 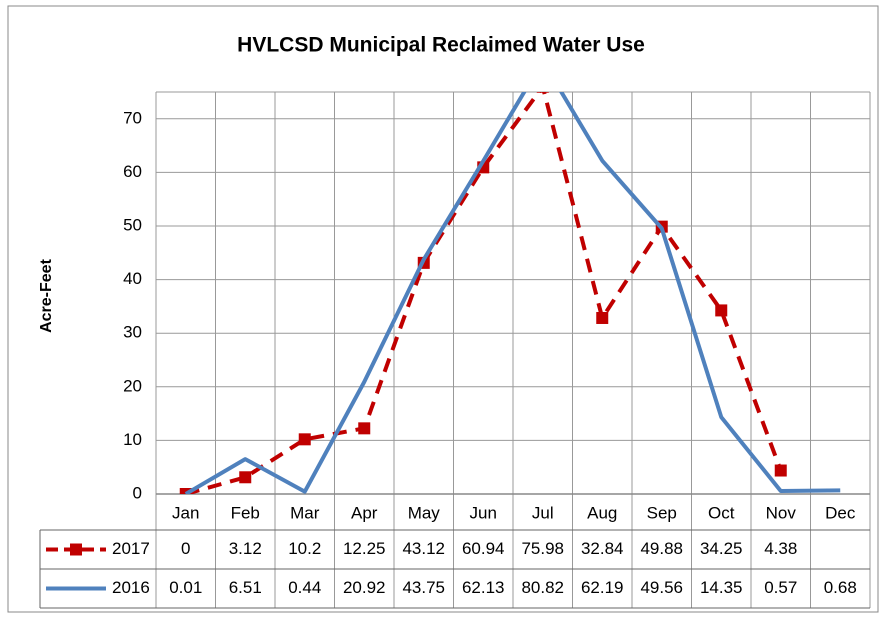 I want to click on legend-marker, so click(x=76, y=549).